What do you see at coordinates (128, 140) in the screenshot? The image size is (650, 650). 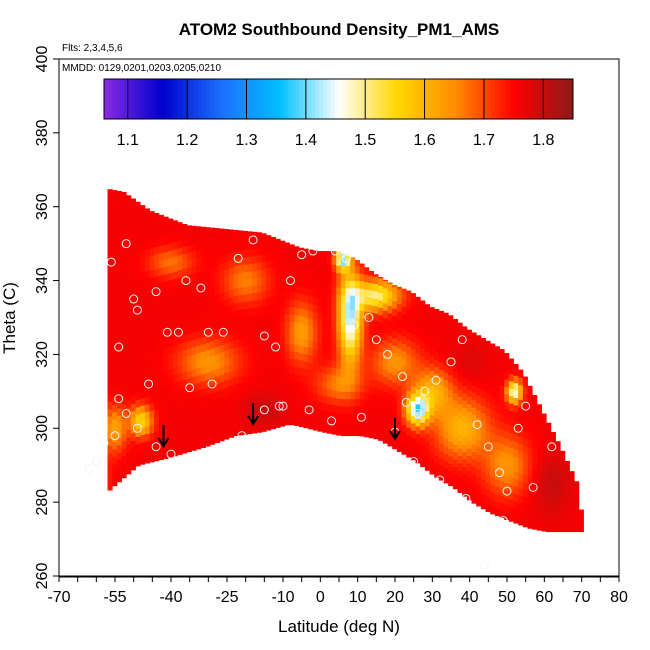 I see `colorbar-tick-label: 1.1` at bounding box center [128, 140].